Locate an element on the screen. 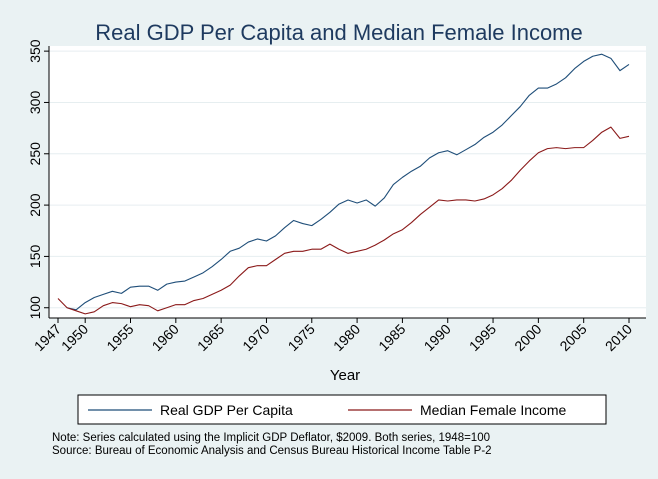 Image resolution: width=658 pixels, height=479 pixels. x-tick-label: 1975 is located at coordinates (301, 337).